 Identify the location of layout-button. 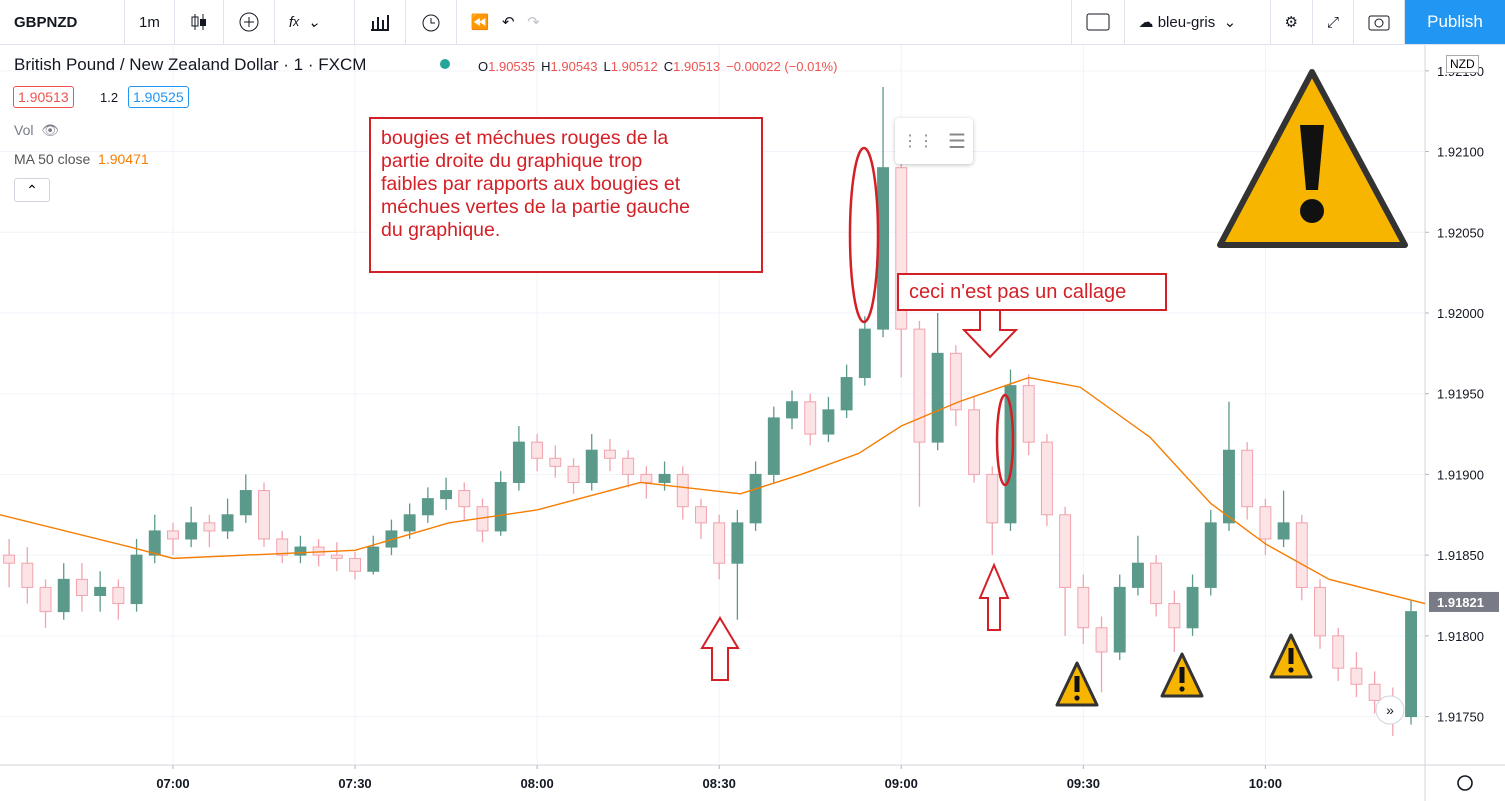
(1097, 22).